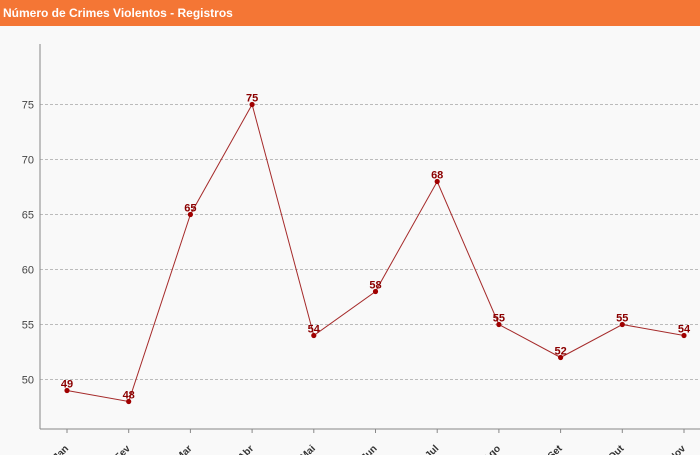 The height and width of the screenshot is (455, 700). I want to click on x-tick-label: Ago, so click(492, 449).